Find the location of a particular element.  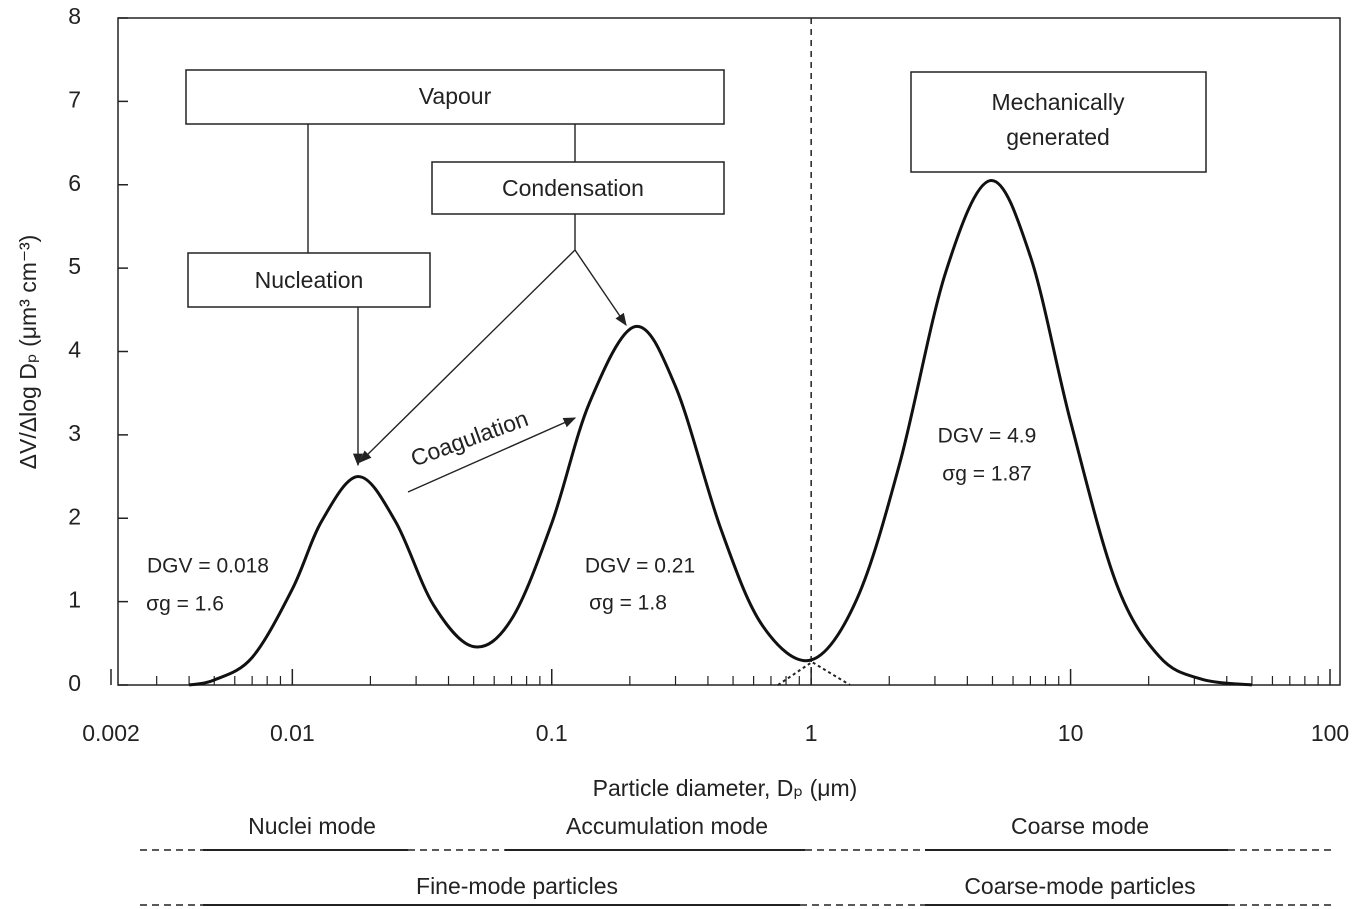

sigma-label: σg = 1.8 is located at coordinates (628, 603).